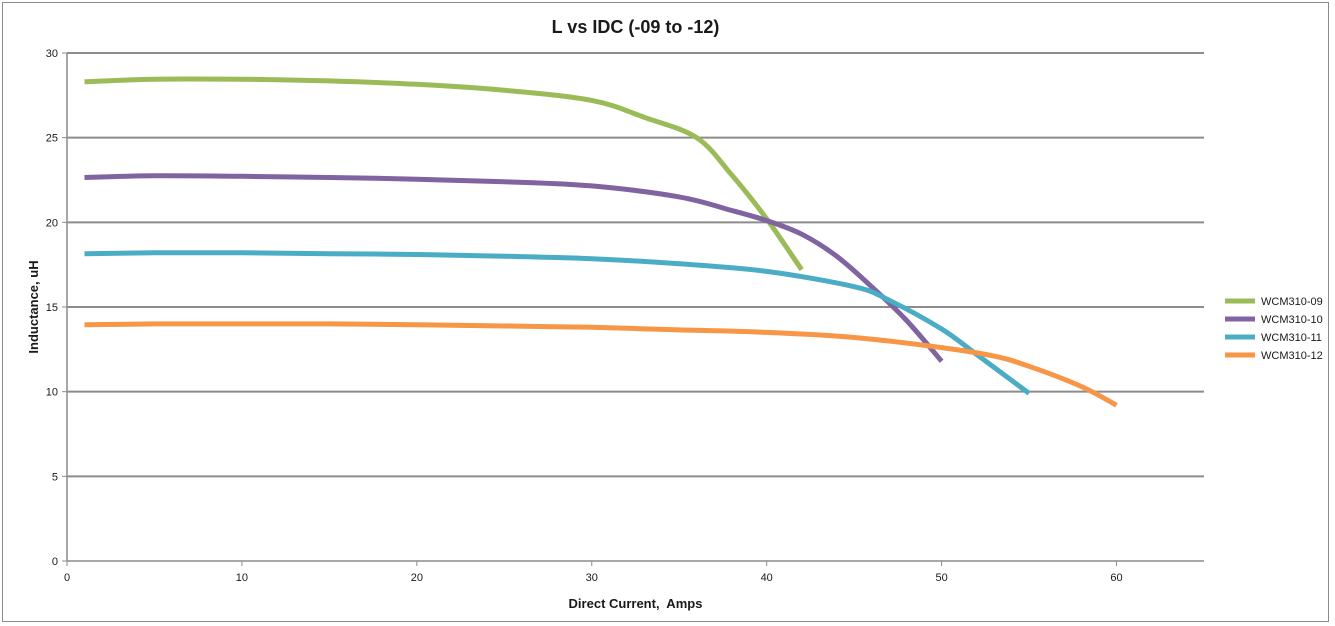  I want to click on legend-label-wcm310-12: WCM310-12, so click(1292, 356).